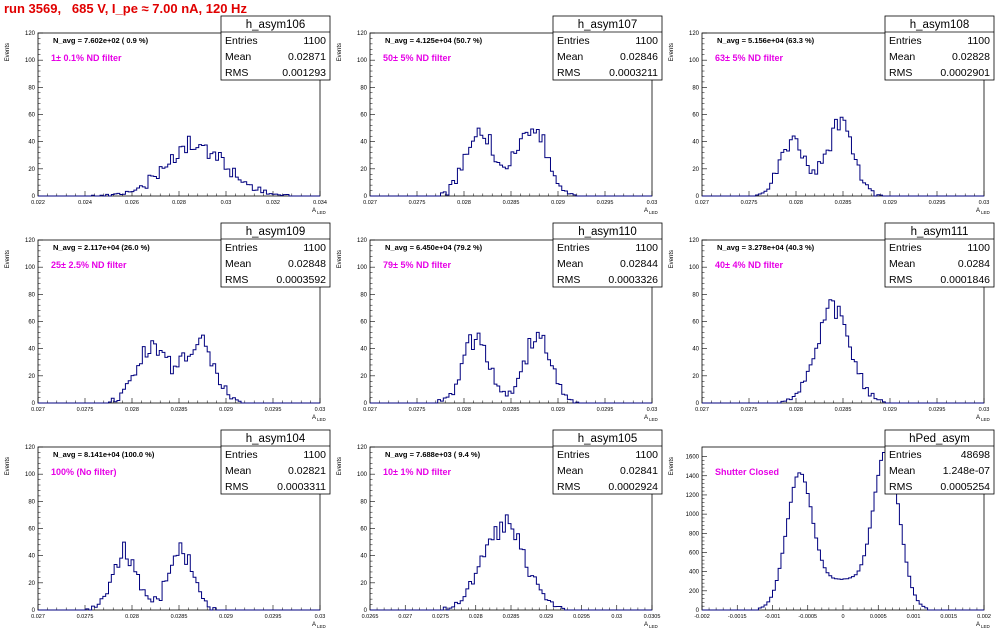 Image resolution: width=996 pixels, height=635 pixels. What do you see at coordinates (417, 265) in the screenshot?
I see `filter-note: 79± 5% ND filter` at bounding box center [417, 265].